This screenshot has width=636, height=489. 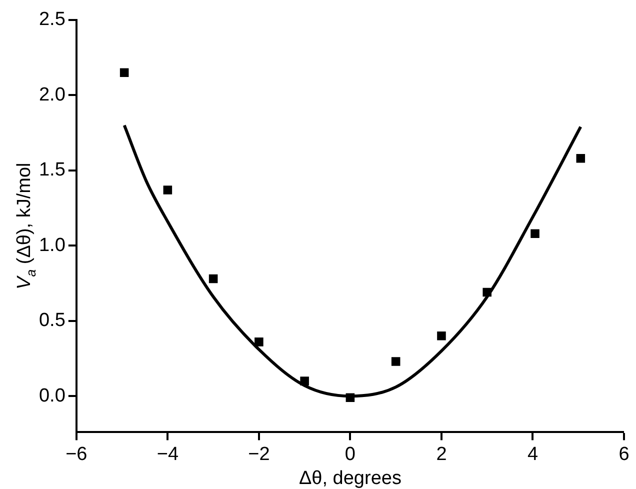 I want to click on y-tick-label: 0.0, so click(x=52, y=395).